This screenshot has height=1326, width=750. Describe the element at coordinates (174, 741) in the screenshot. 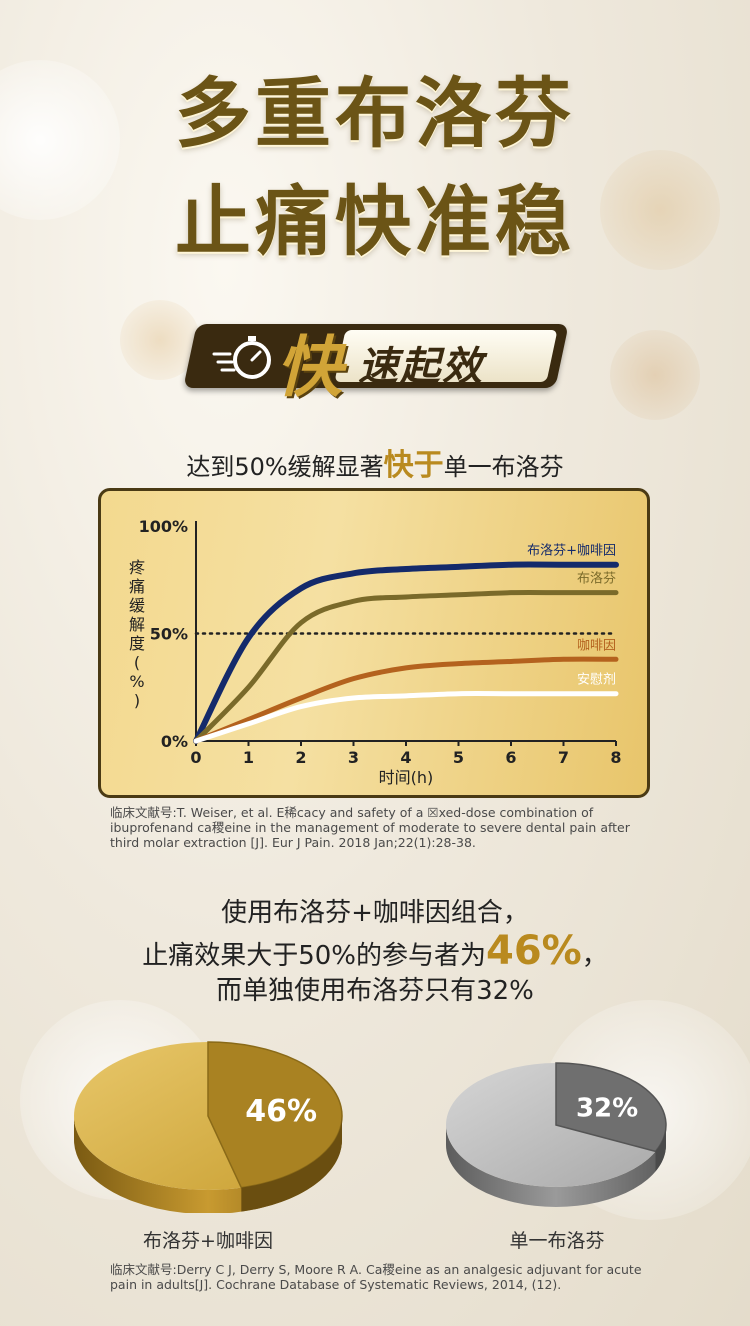

I see `y-tick-label: 0%` at that location.